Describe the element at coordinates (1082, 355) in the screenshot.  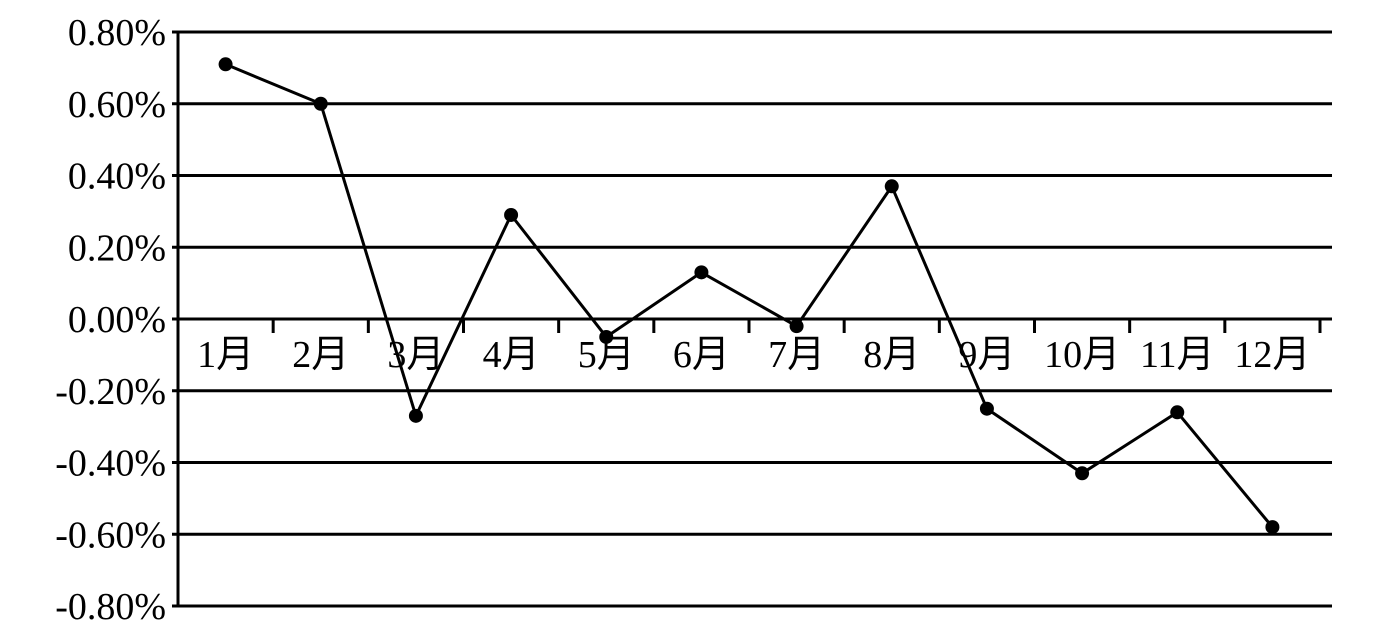
I see `x-category-label: 10月` at that location.